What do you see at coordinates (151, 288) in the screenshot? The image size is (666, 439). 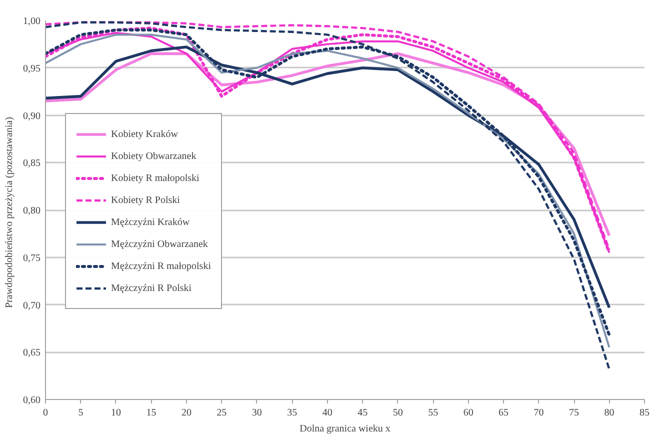 I see `legend-label: Mężczyźni R Polski` at bounding box center [151, 288].